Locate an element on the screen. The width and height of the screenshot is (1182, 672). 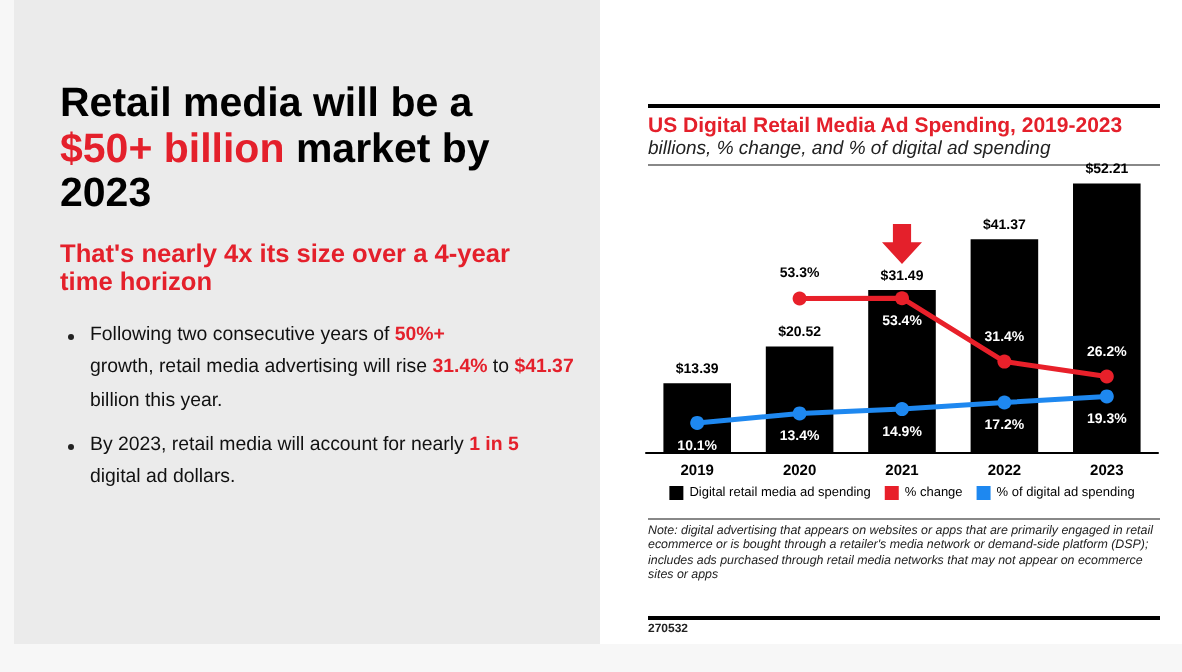
text: billion this year. is located at coordinates (156, 400).